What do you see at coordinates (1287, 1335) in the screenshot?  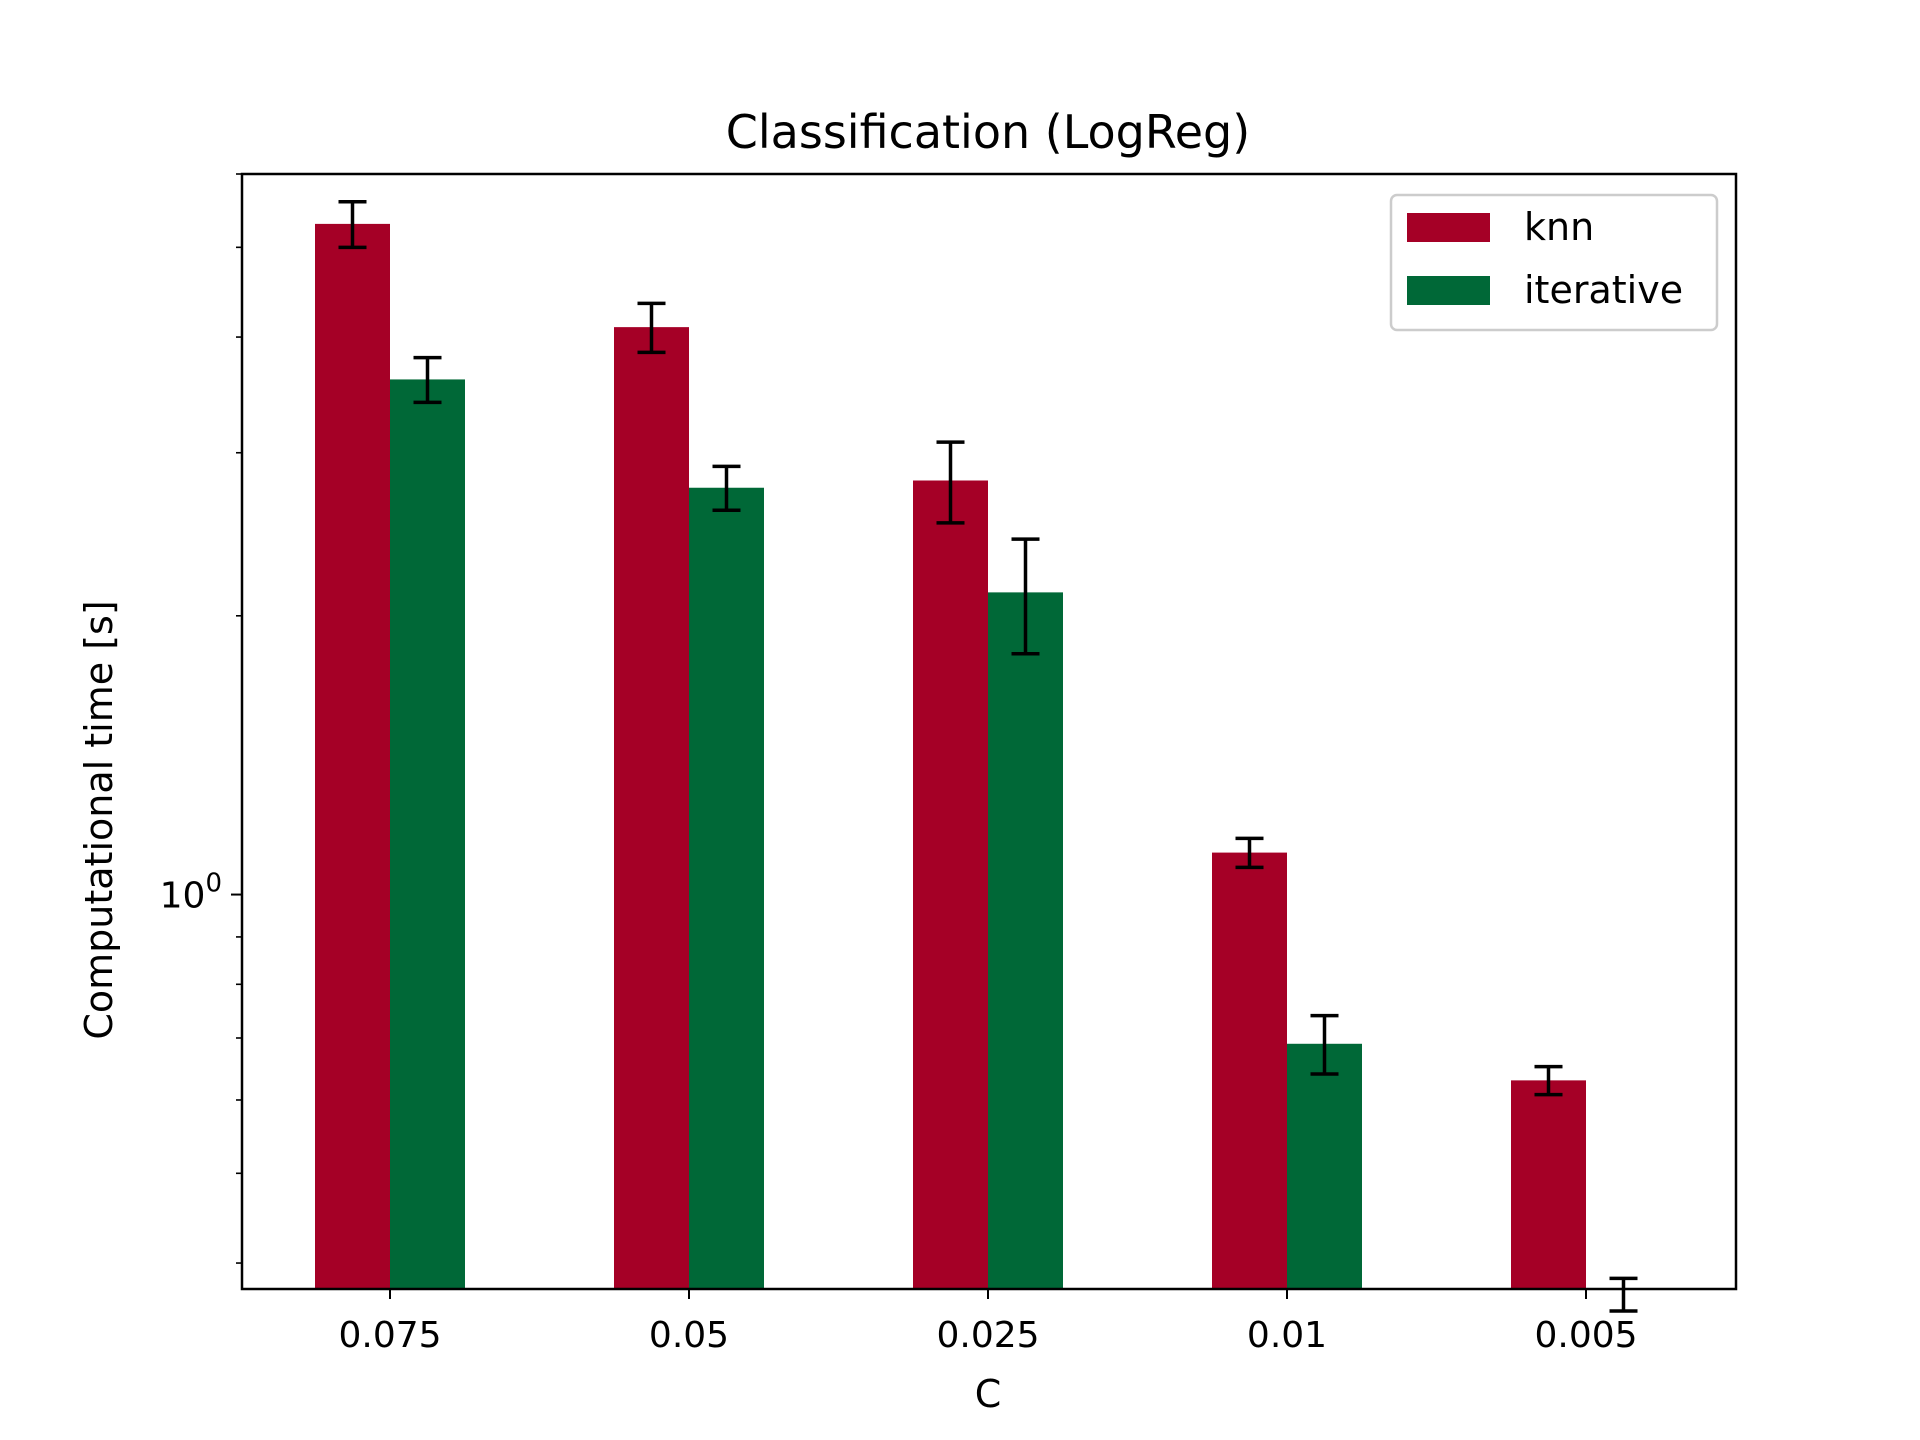 I see `x-tick-label-0.01: 0.01` at bounding box center [1287, 1335].